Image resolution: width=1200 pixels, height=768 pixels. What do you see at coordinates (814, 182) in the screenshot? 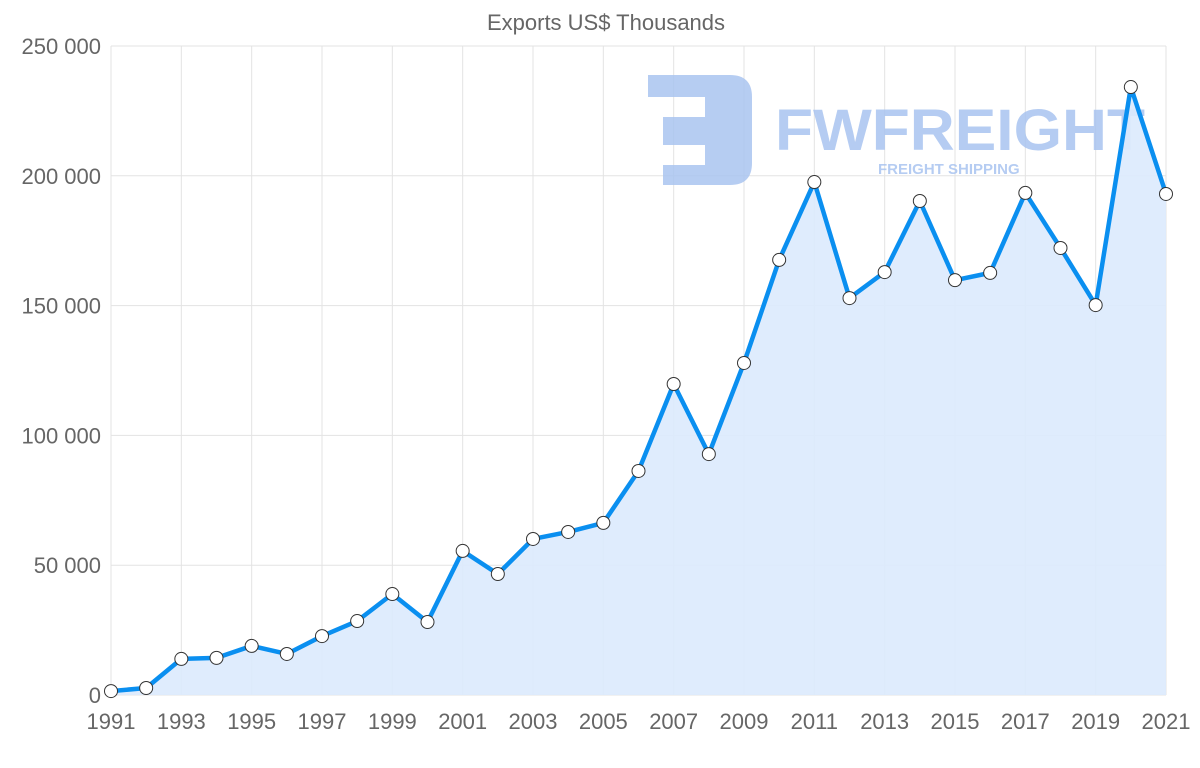
I see `data-point-2011` at bounding box center [814, 182].